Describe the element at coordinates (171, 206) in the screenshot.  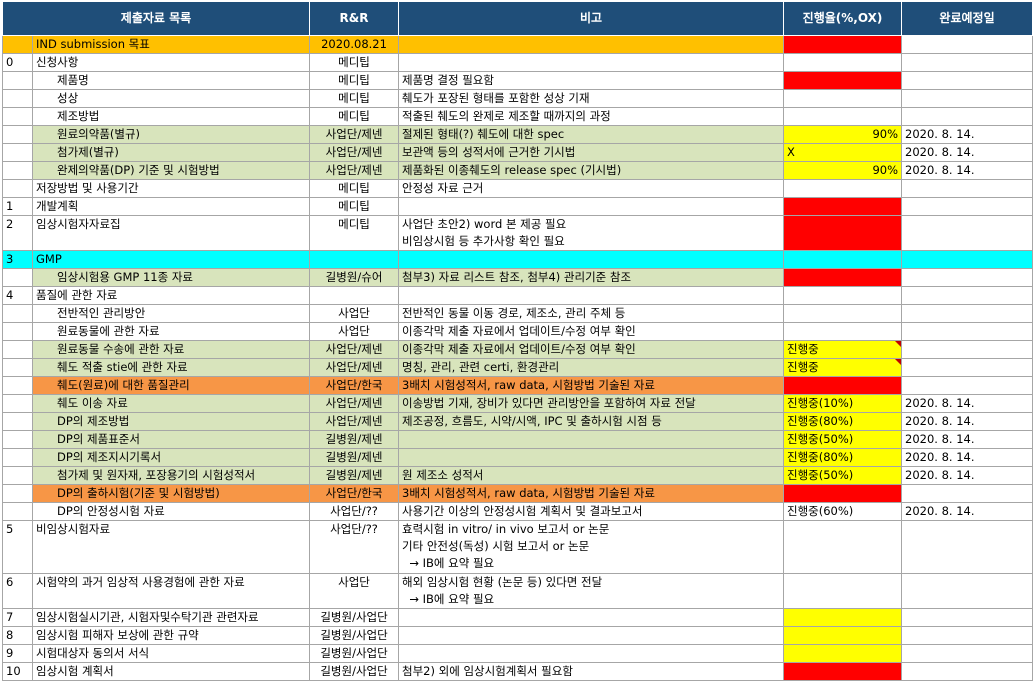
I see `item-cell: 개발계획` at that location.